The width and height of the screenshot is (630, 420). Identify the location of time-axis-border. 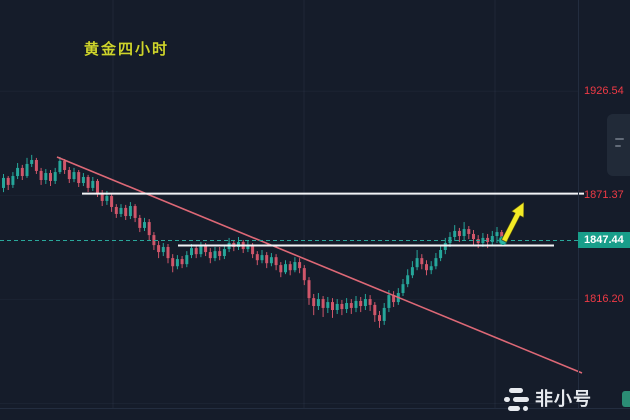
(315, 408).